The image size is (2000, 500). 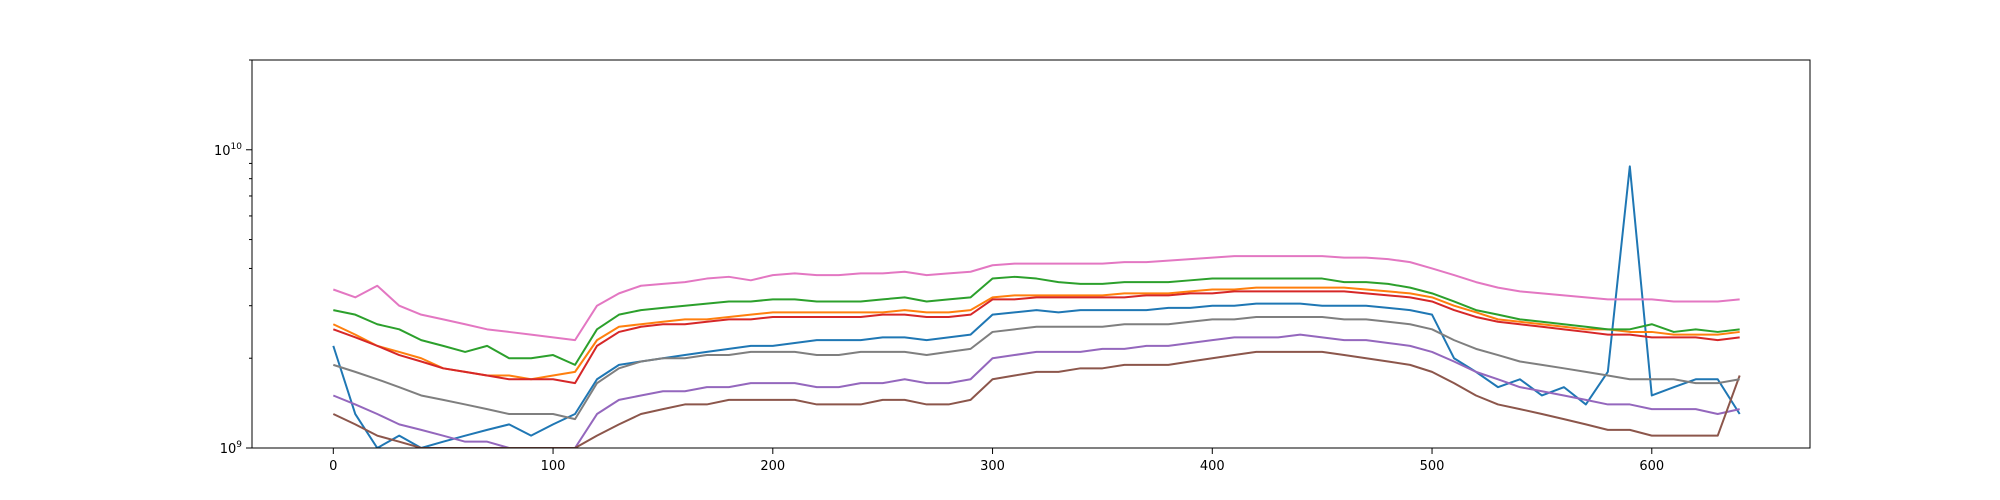 What do you see at coordinates (772, 466) in the screenshot?
I see `x-tick-label: 200` at bounding box center [772, 466].